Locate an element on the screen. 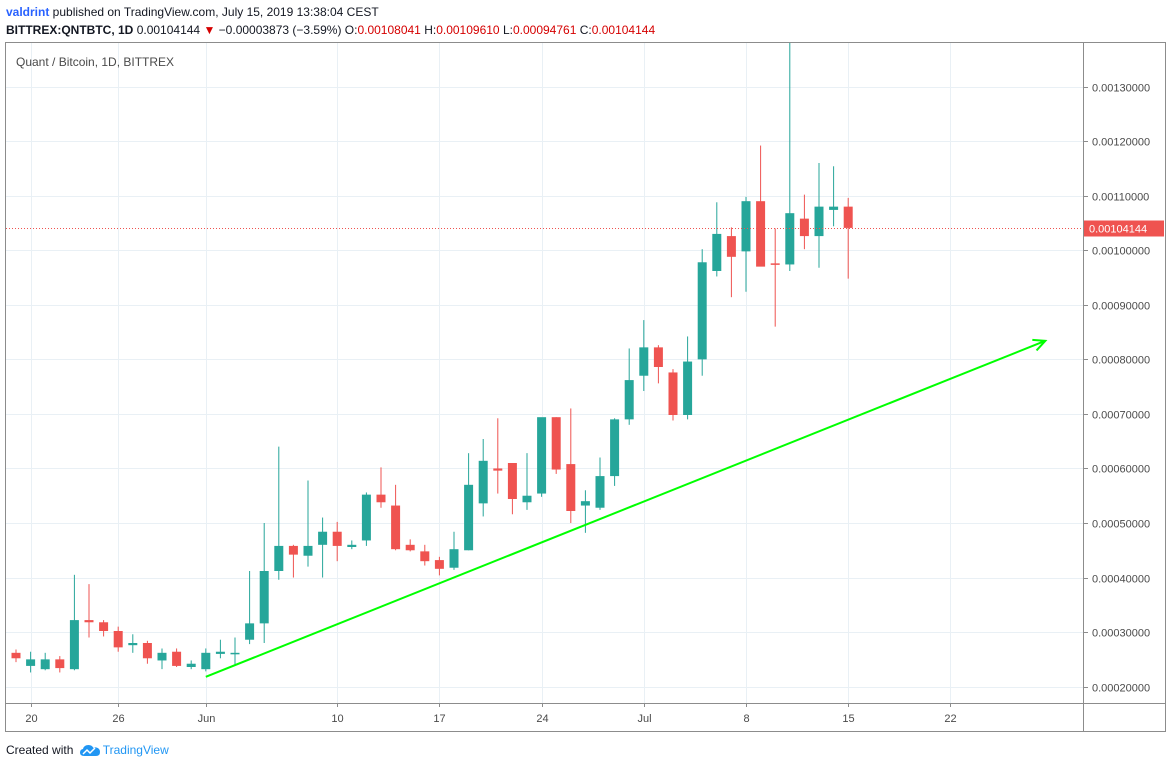  x-tick-label: 22 is located at coordinates (950, 719).